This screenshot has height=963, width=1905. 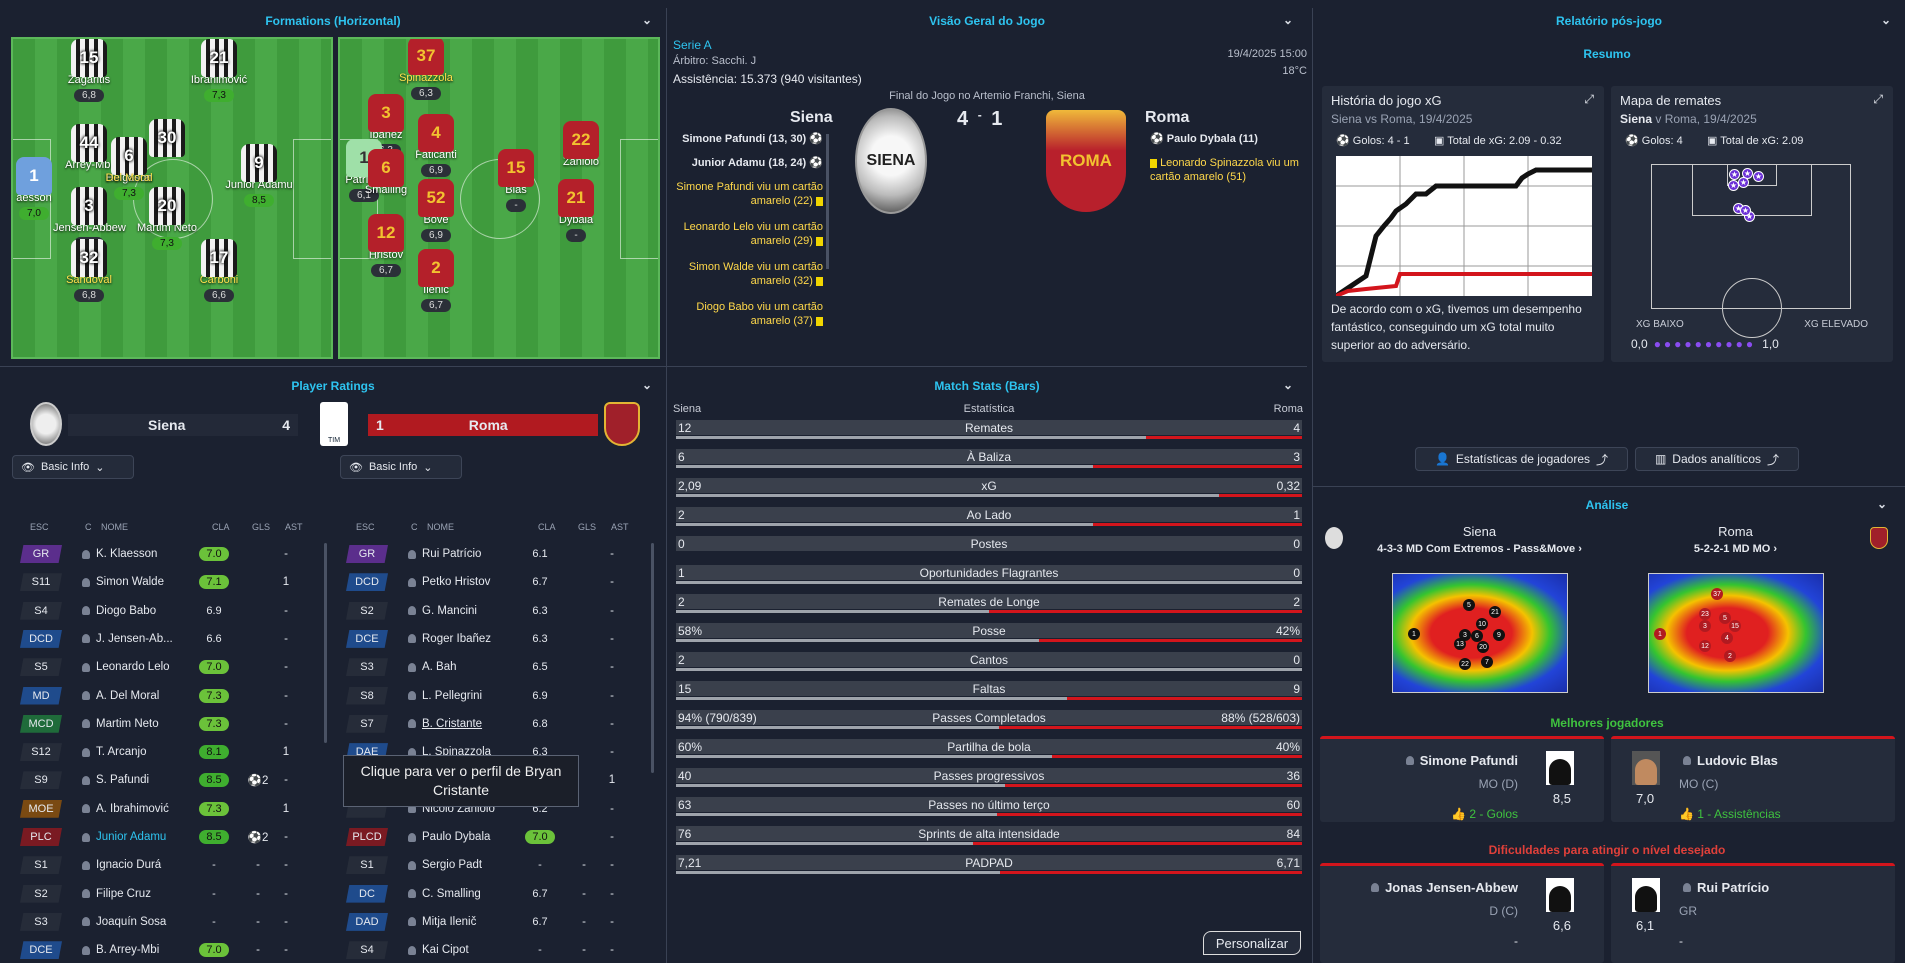 I want to click on player-name: K. Klaesson, so click(x=127, y=554).